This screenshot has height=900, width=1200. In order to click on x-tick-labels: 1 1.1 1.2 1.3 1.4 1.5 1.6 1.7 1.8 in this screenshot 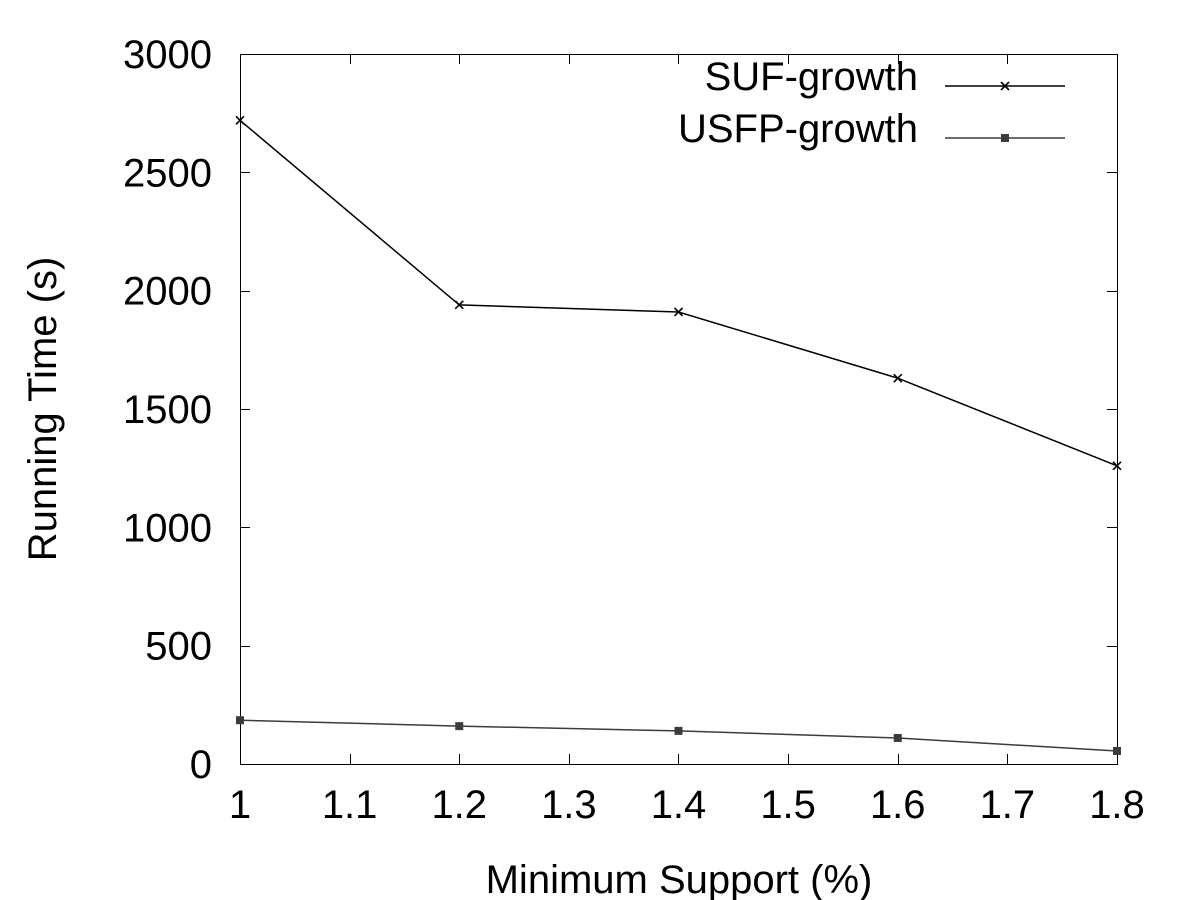, I will do `click(687, 805)`.